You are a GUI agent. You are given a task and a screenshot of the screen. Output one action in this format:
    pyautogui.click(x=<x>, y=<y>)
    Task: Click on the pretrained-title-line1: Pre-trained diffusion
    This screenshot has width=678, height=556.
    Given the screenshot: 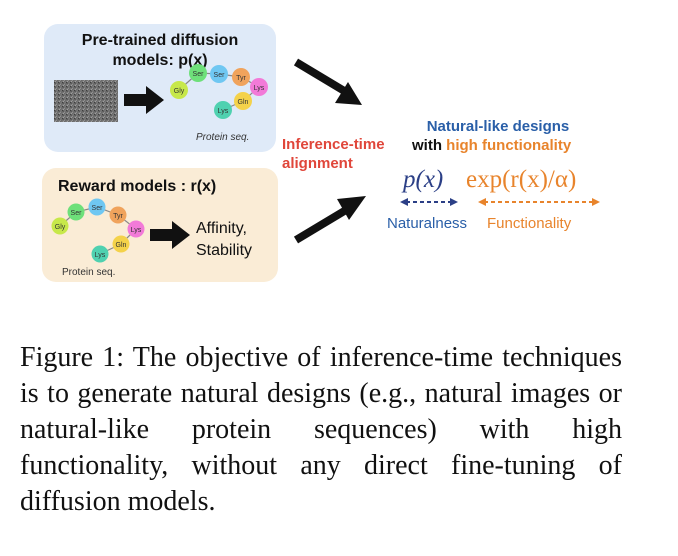 What is the action you would take?
    pyautogui.click(x=160, y=40)
    